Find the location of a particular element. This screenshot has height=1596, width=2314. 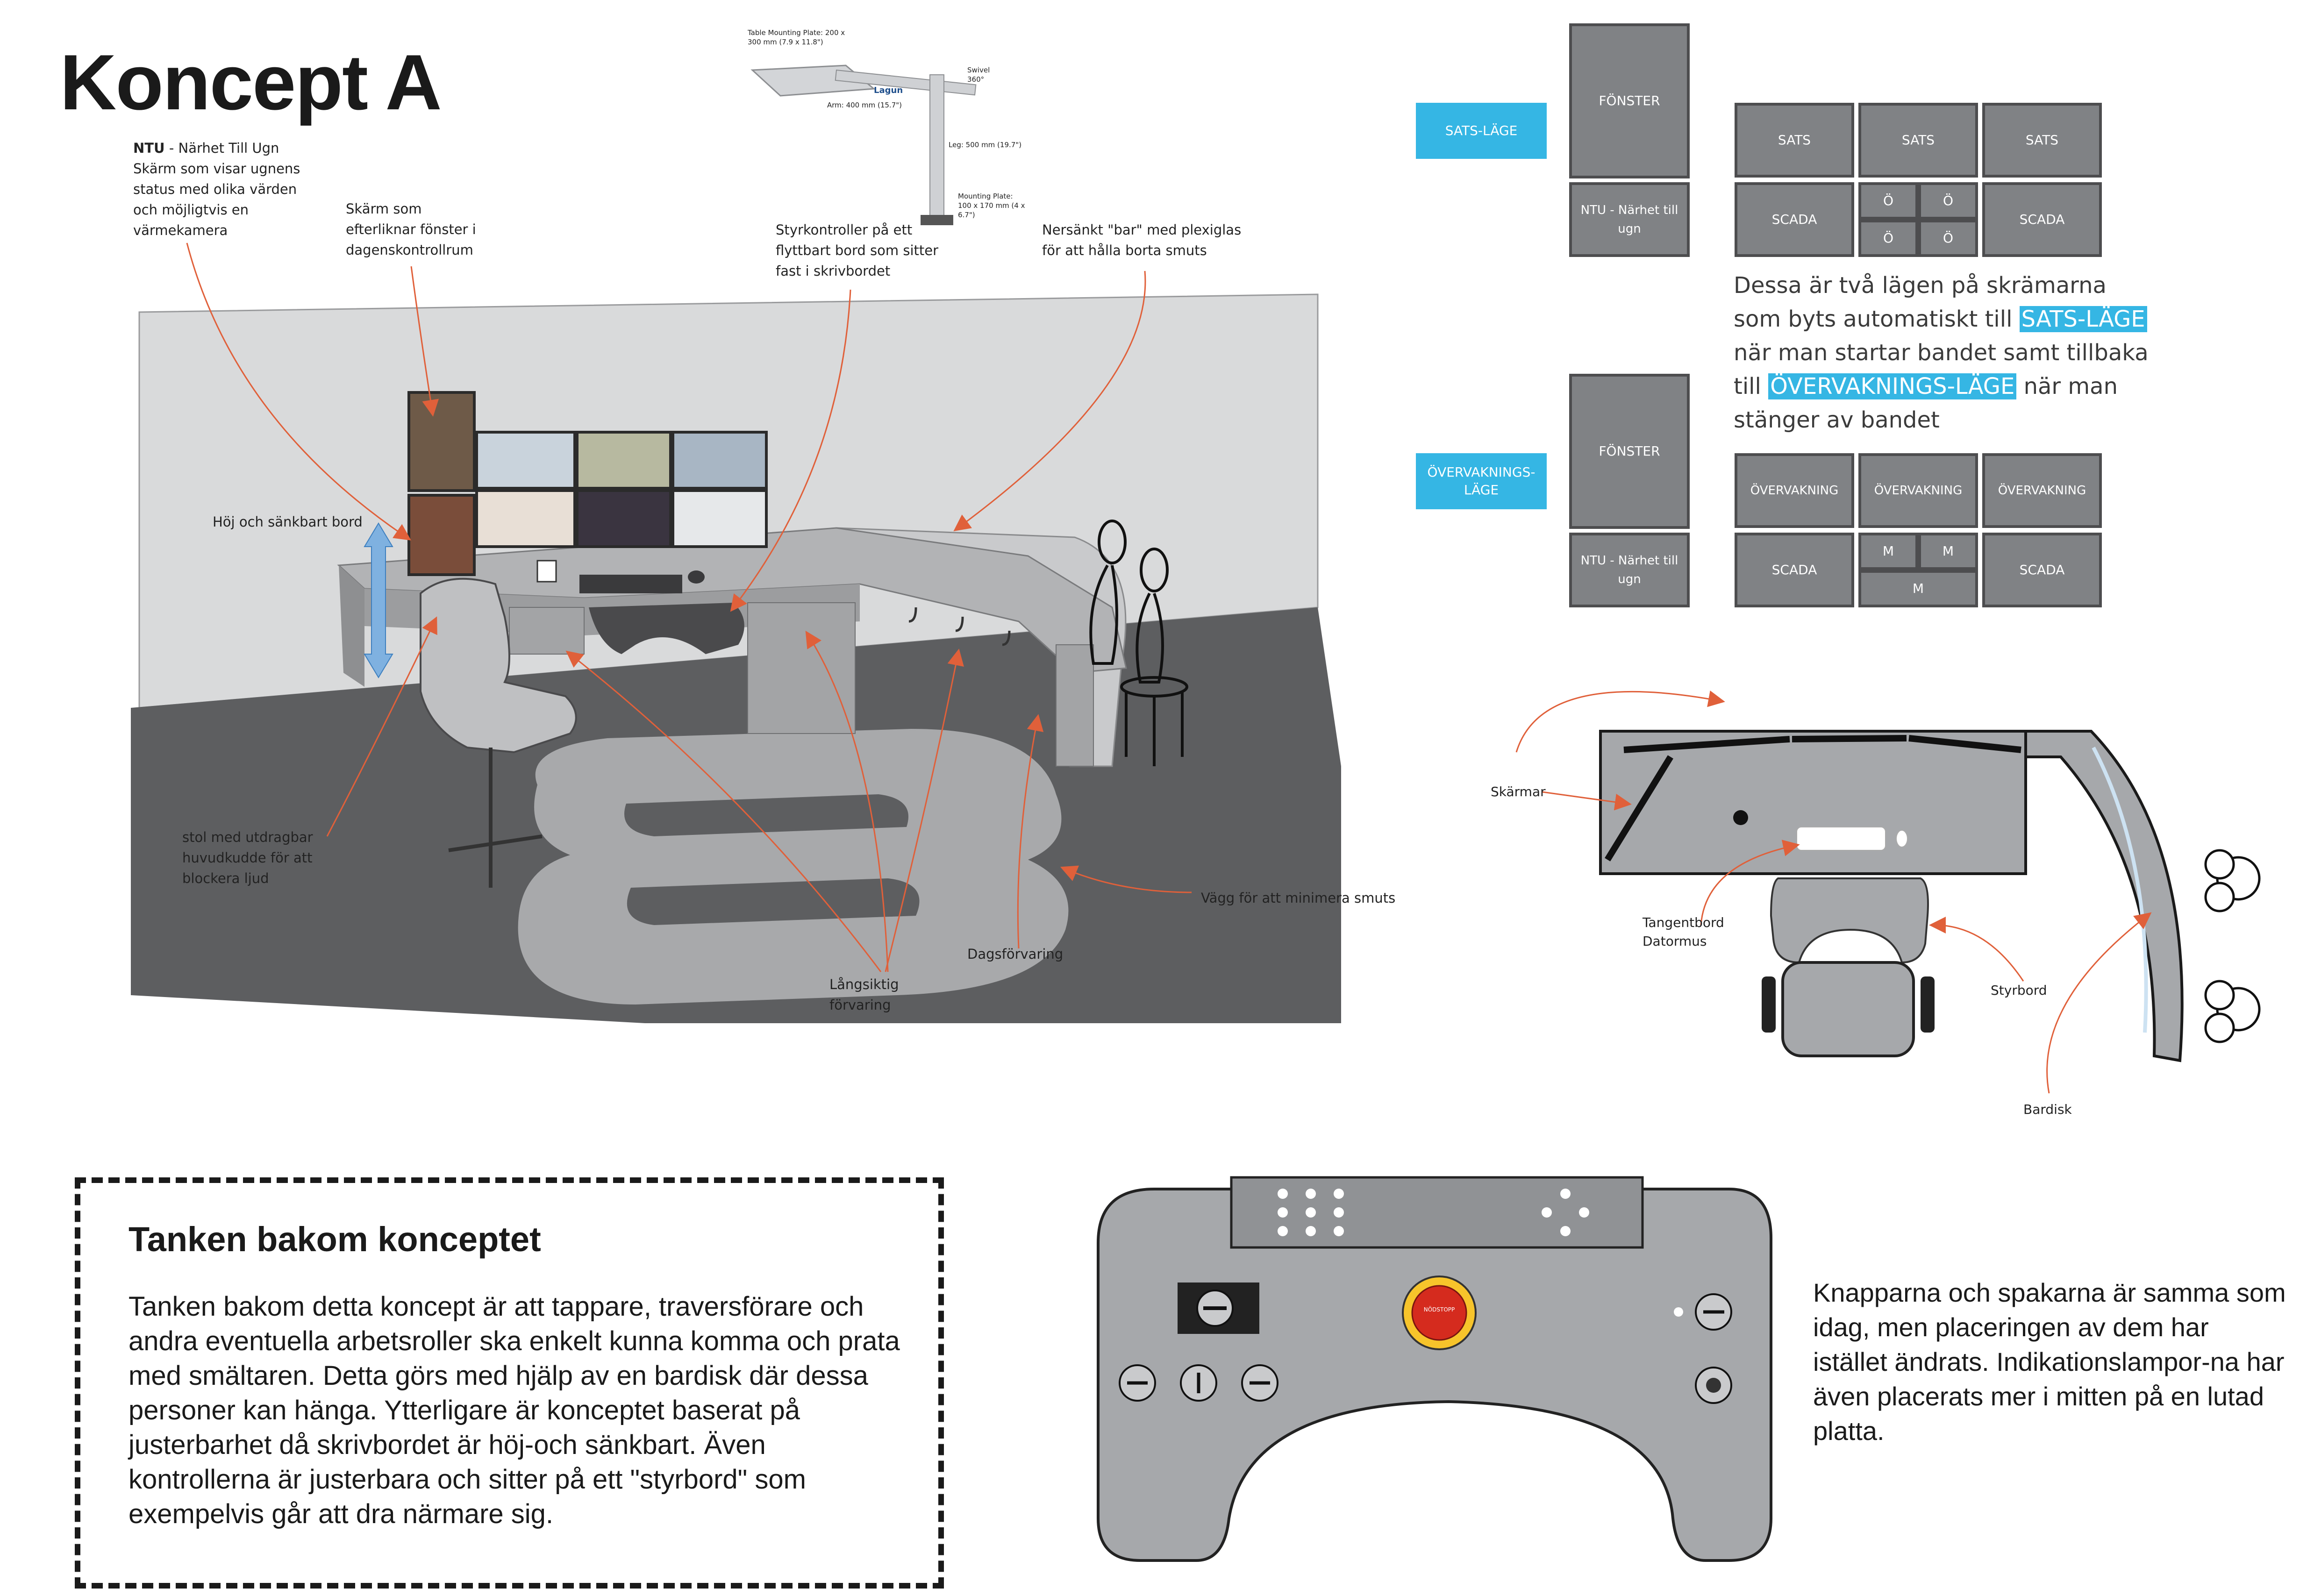

sats-fonster-box: FÖNSTER is located at coordinates (1630, 100).